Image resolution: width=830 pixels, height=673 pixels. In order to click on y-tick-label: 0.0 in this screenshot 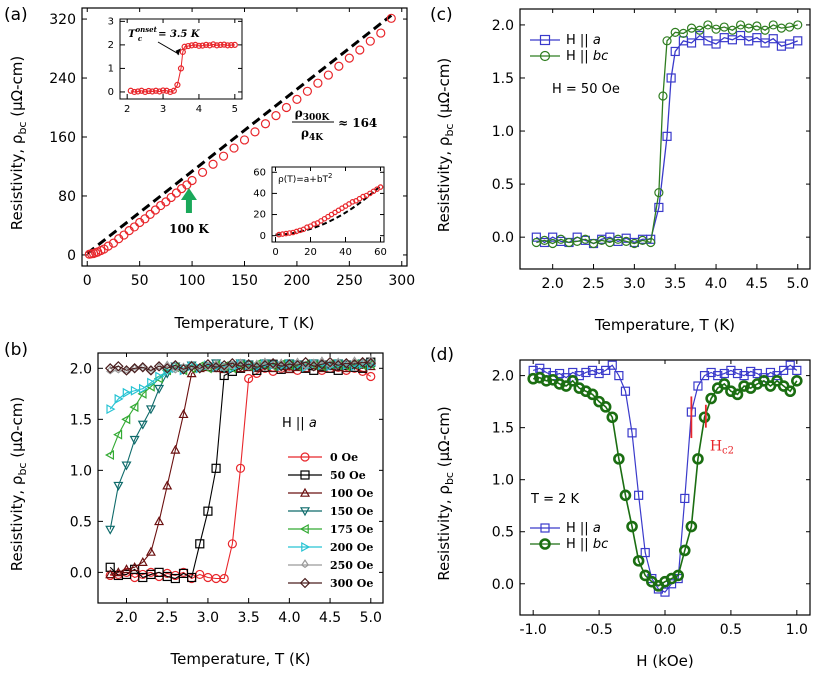, I will do `click(503, 585)`.